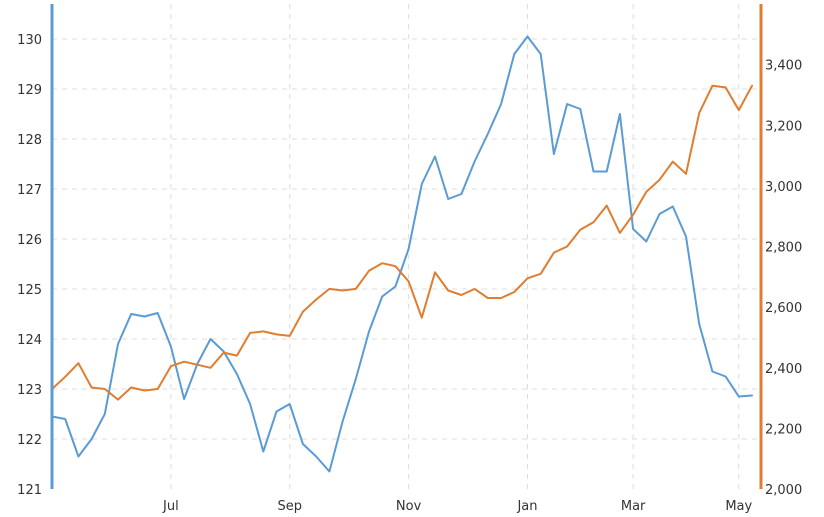  What do you see at coordinates (783, 369) in the screenshot?
I see `y-right-tick-label: 2,400` at bounding box center [783, 369].